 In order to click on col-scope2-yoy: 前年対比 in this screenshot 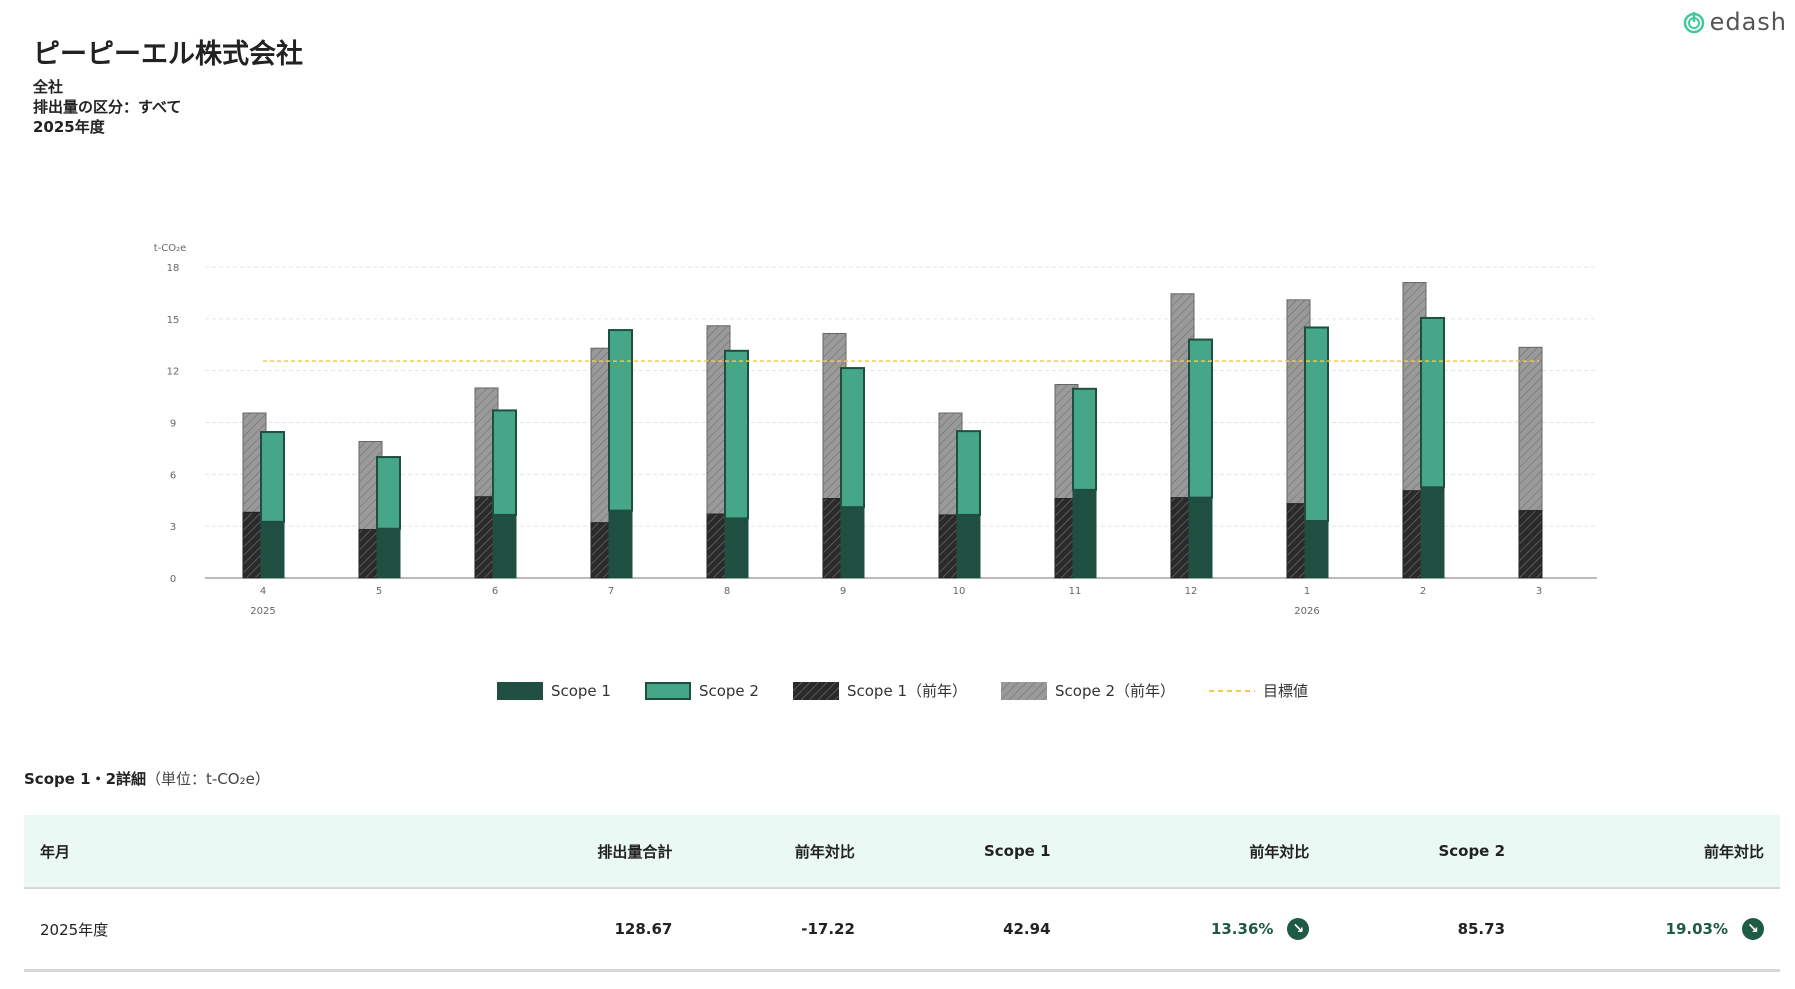, I will do `click(1650, 852)`.